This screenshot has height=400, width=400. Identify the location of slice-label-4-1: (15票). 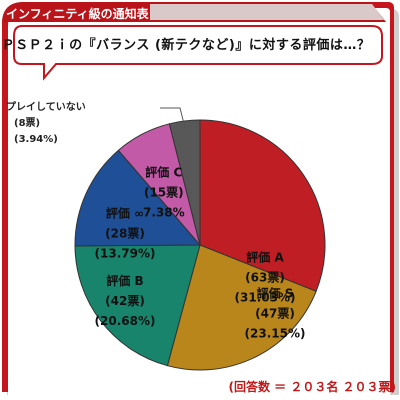
(164, 192).